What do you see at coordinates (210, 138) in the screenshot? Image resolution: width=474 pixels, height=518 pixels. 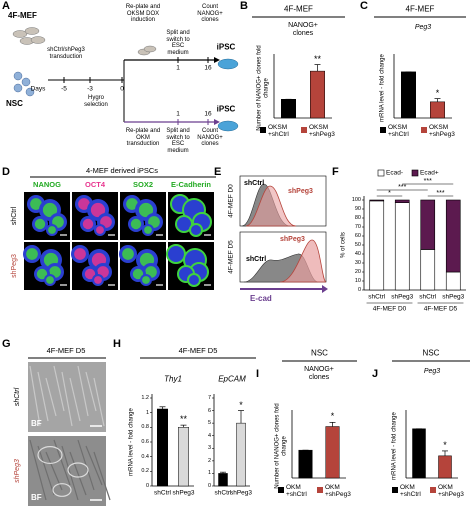 I see `step-text: Count NANOG+ clones` at bounding box center [210, 138].